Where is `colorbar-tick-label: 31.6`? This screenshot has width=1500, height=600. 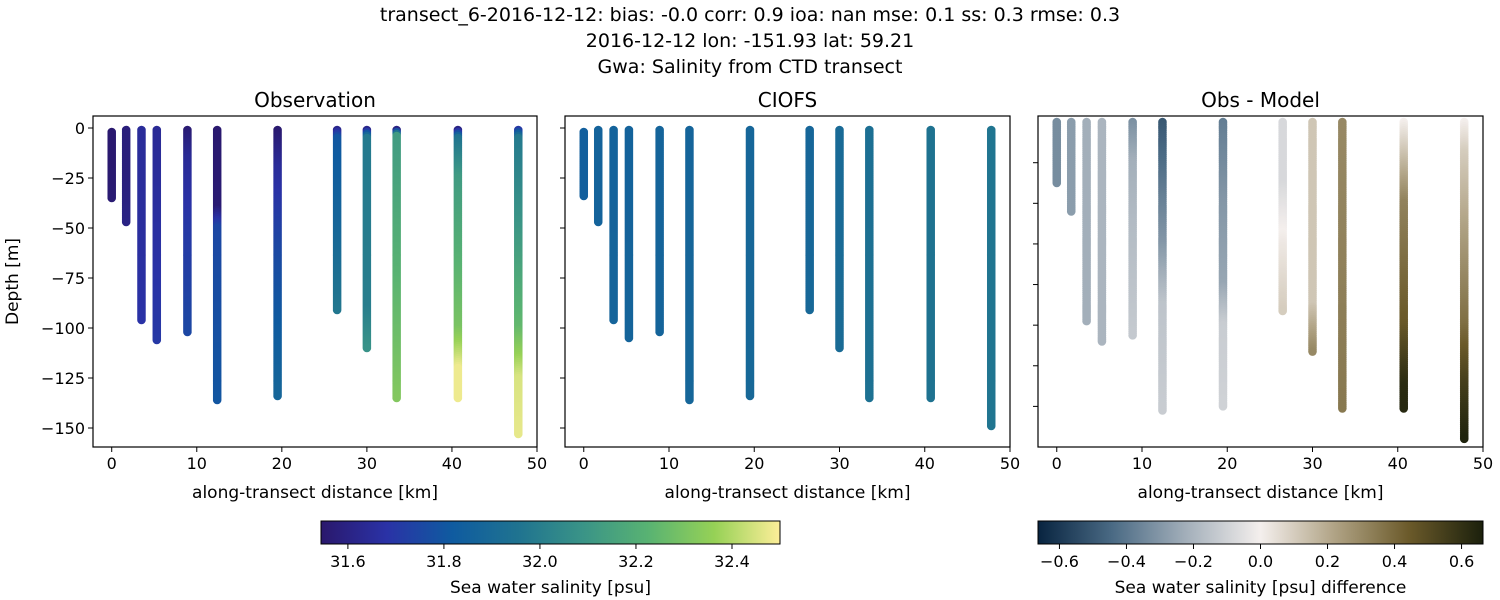 colorbar-tick-label: 31.6 is located at coordinates (348, 561).